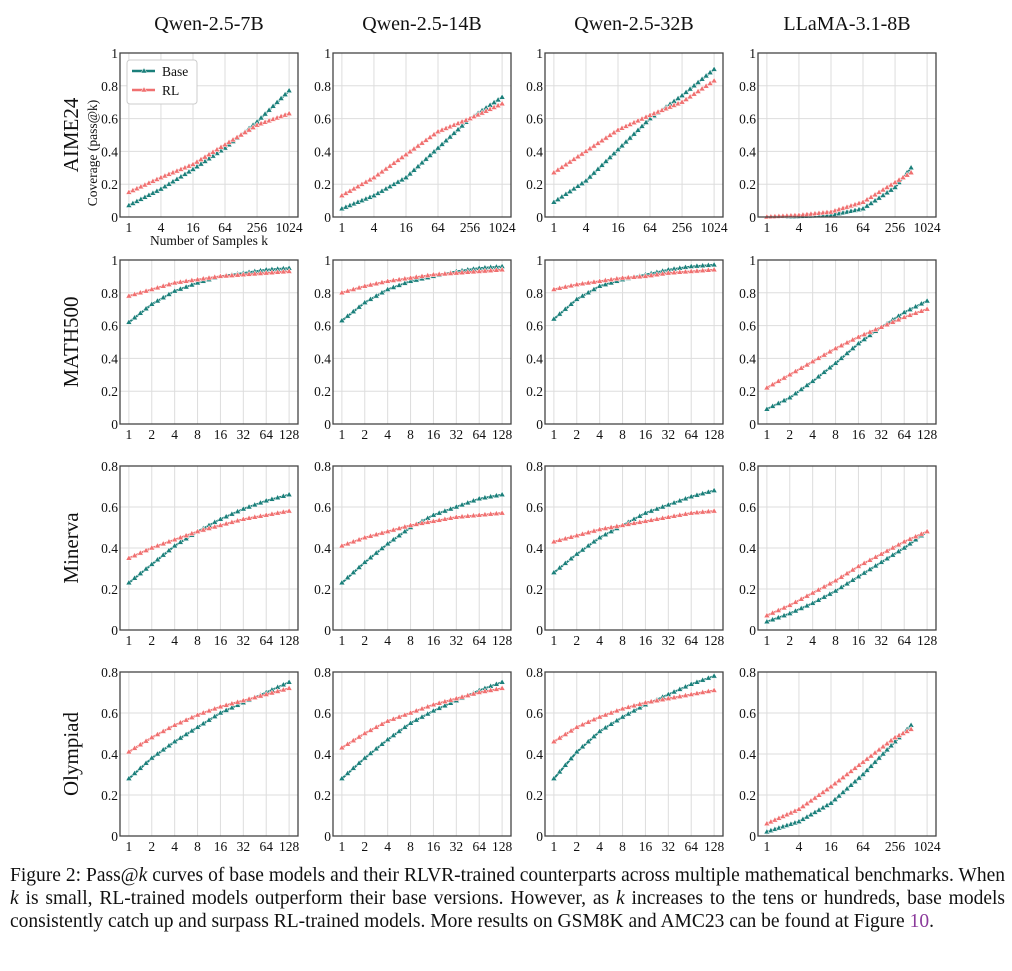 This screenshot has width=1012, height=971. Describe the element at coordinates (919, 921) in the screenshot. I see `figure-reference-link: 10` at that location.